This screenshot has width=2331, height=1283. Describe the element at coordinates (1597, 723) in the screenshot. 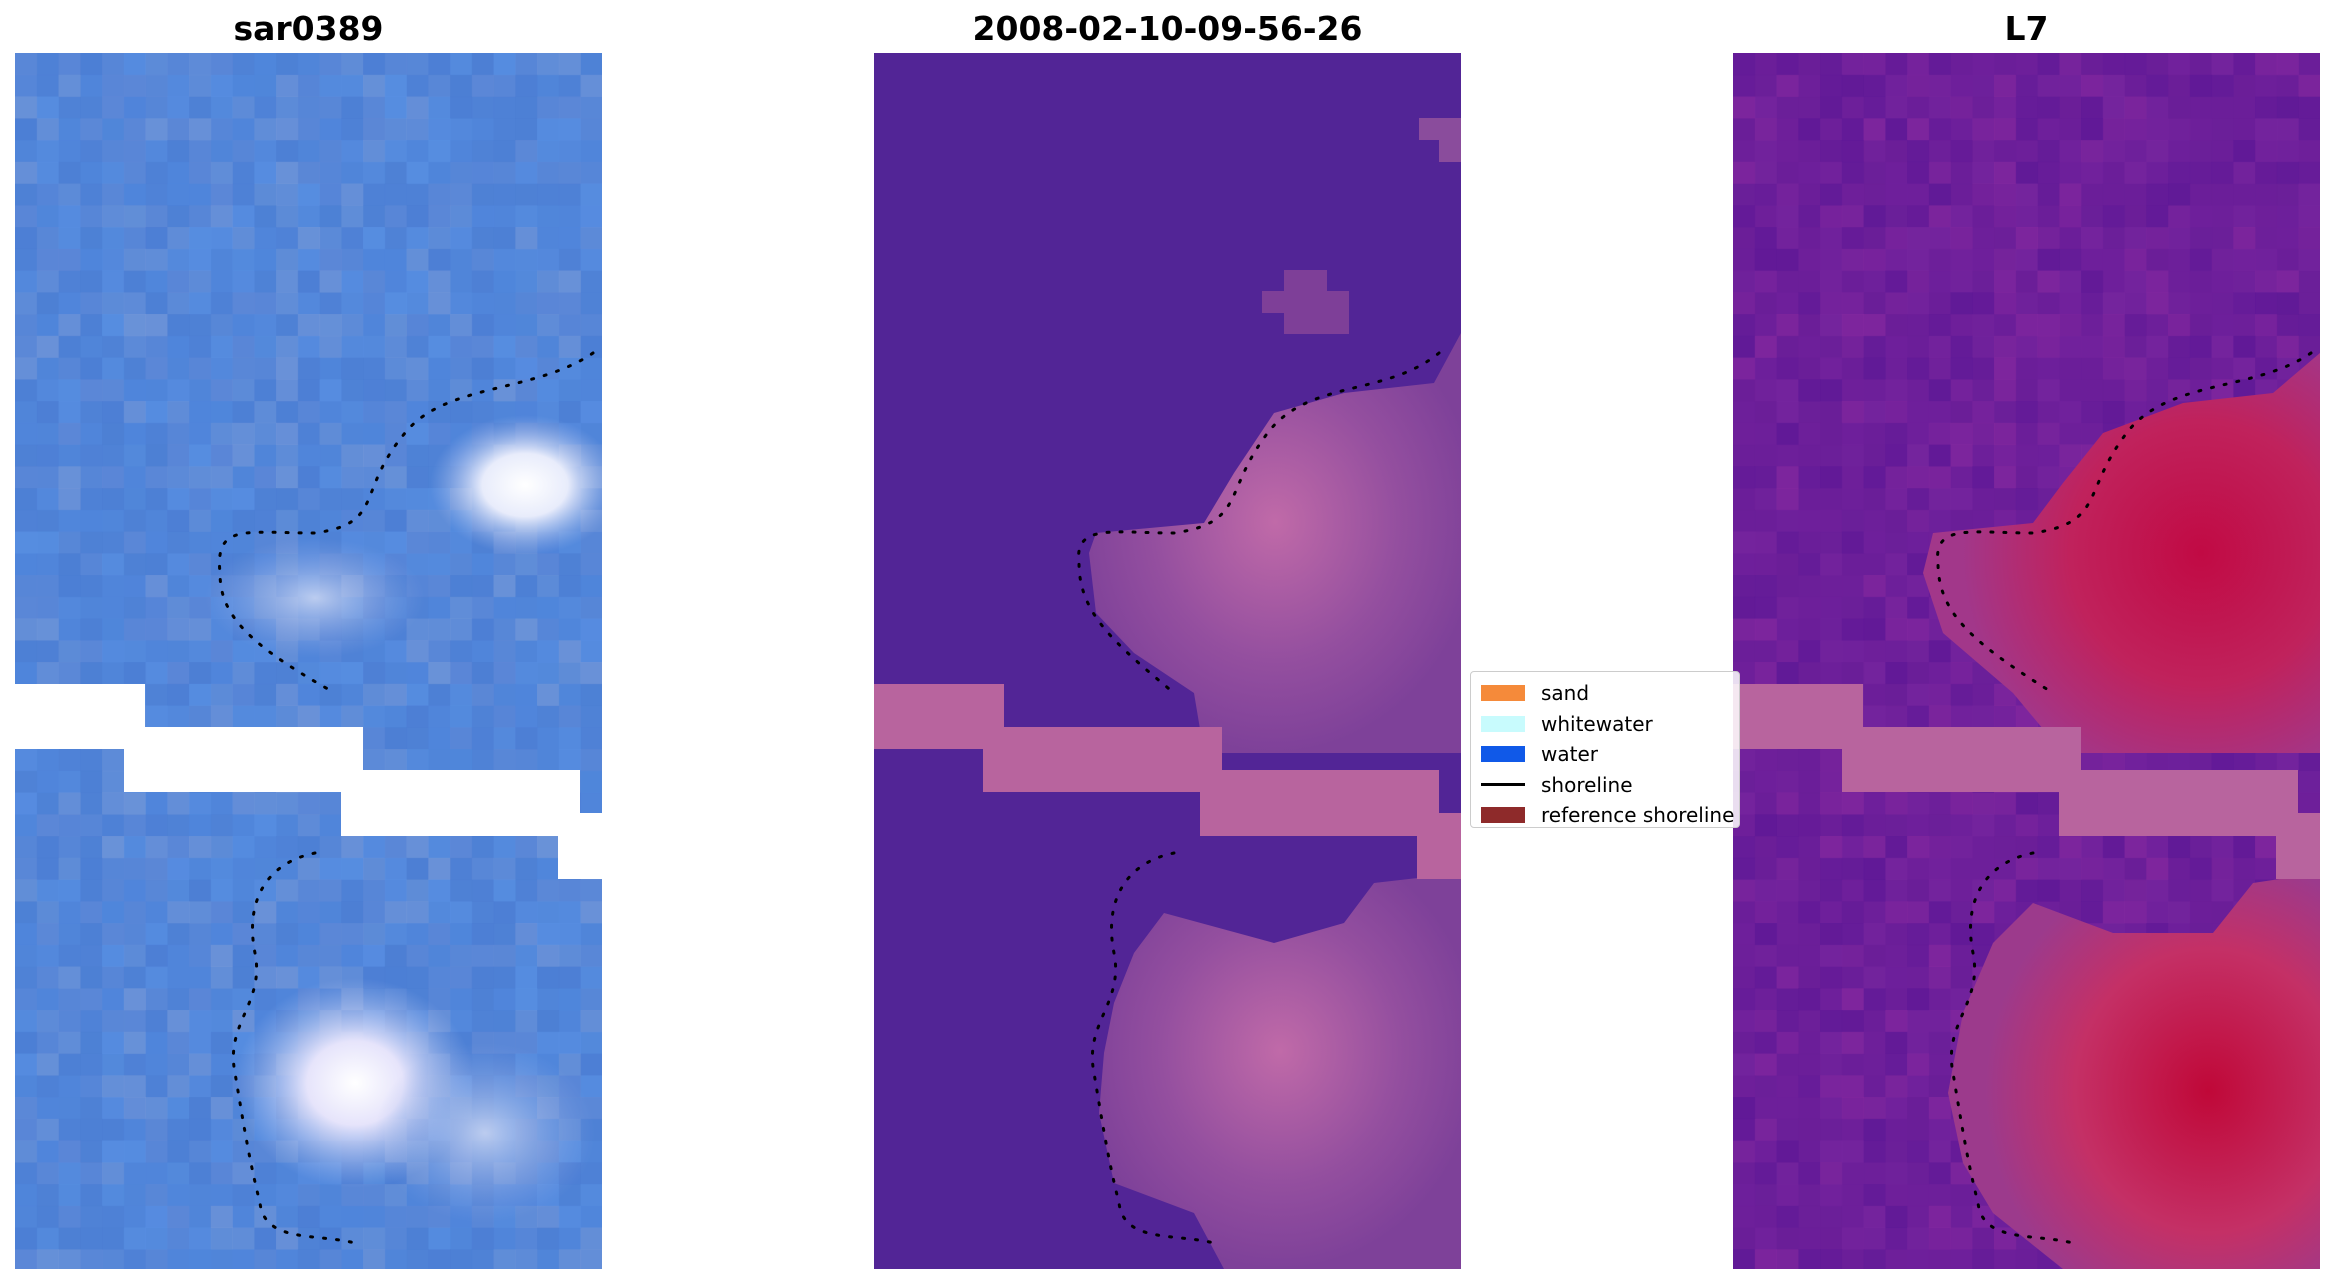

I see `legend-label-whitewater: whitewater` at that location.